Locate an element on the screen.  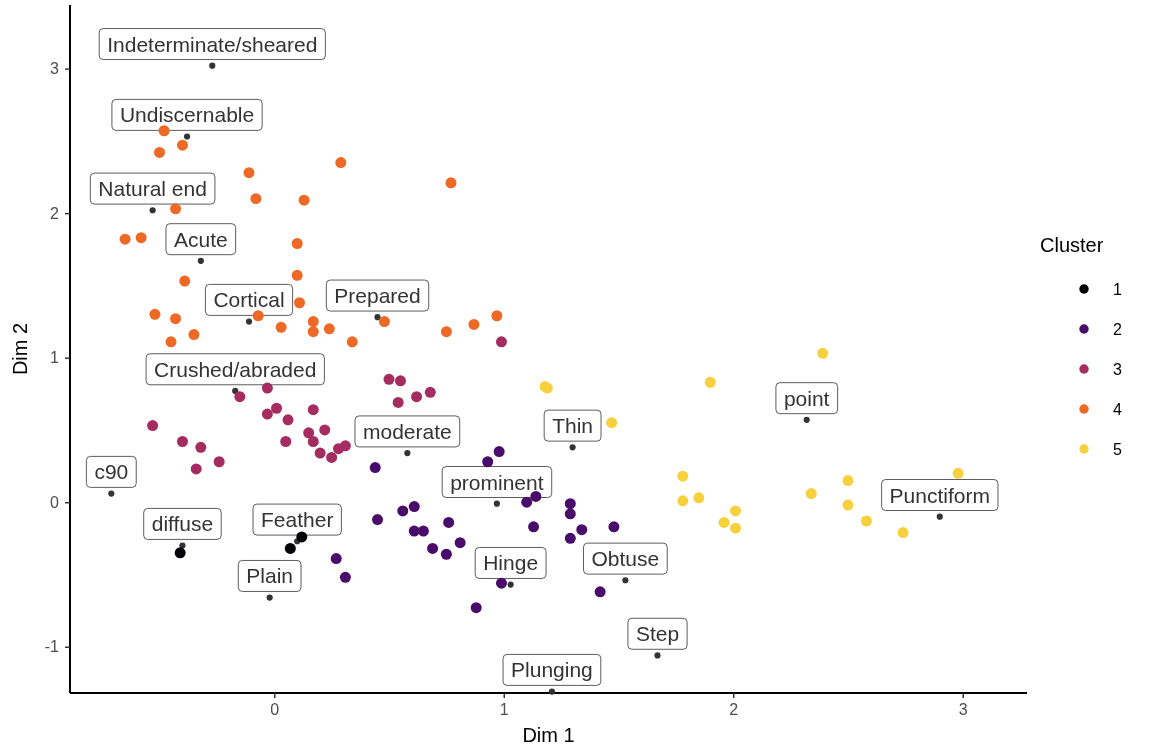
y-tick-label: 3 is located at coordinates (55, 69).